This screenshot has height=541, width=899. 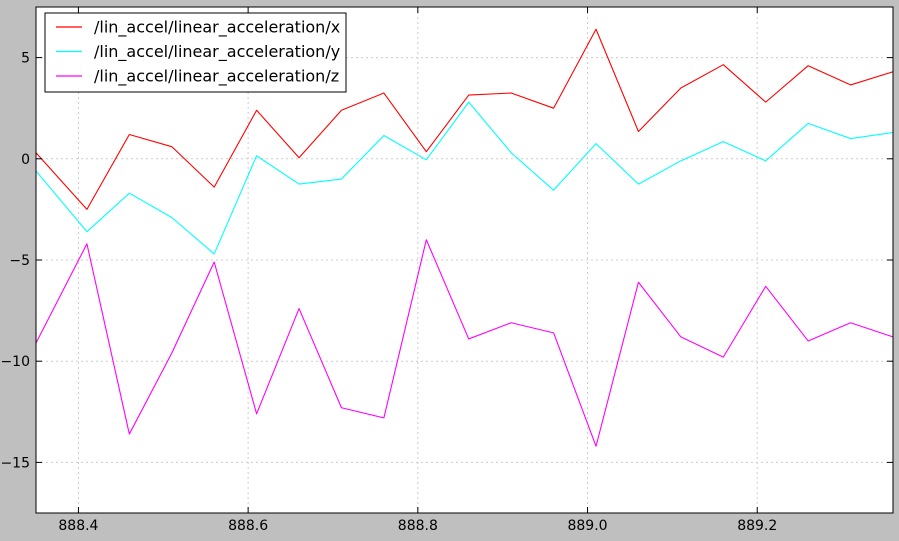 I want to click on legend-label: /lin_accel/linear_acceleration/y, so click(x=217, y=52).